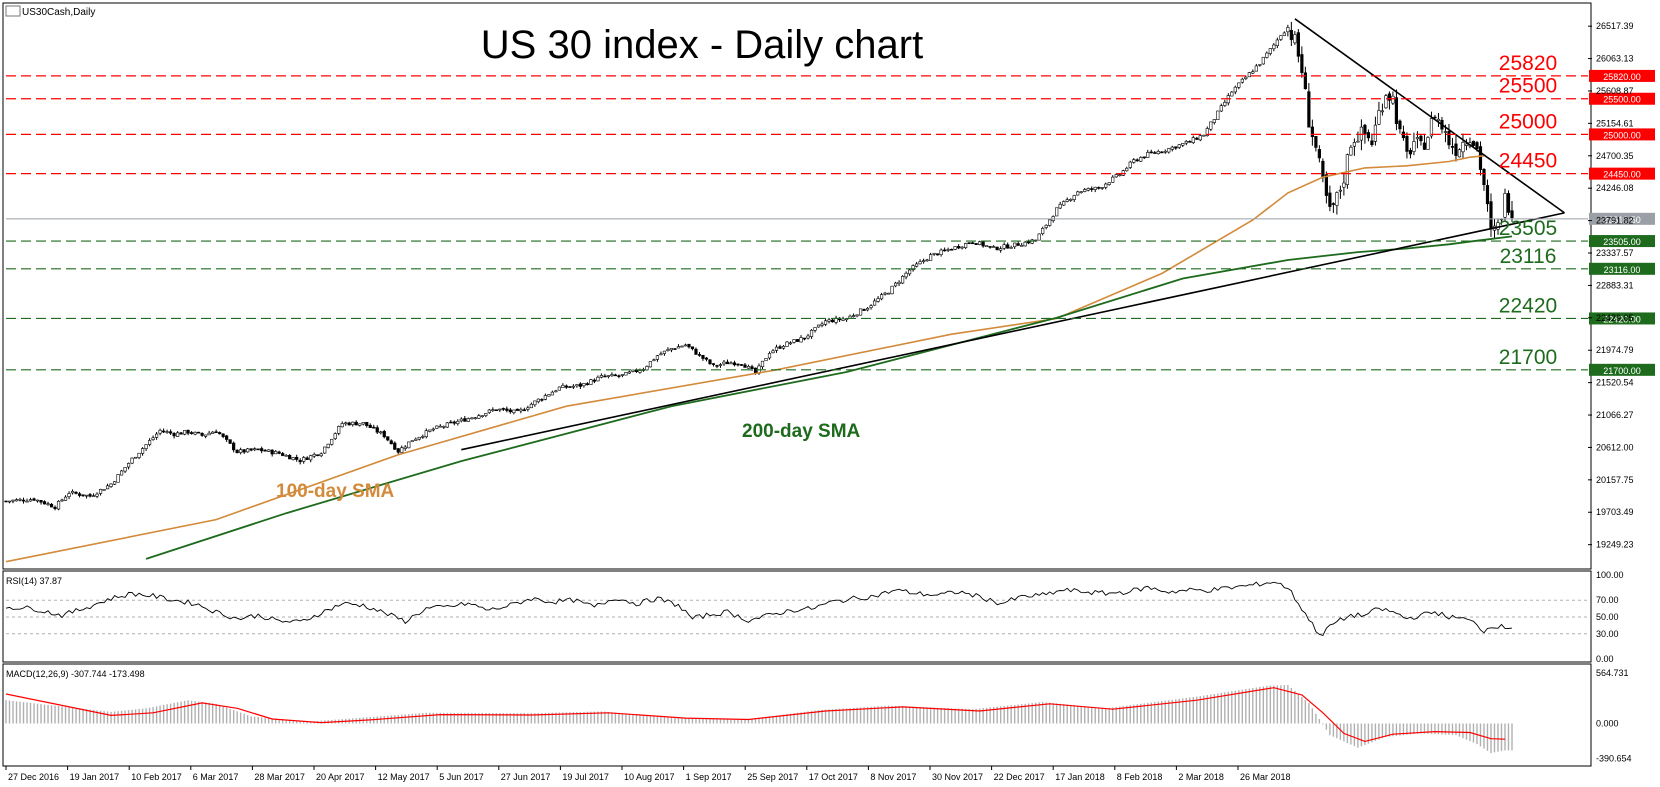  What do you see at coordinates (1615, 91) in the screenshot?
I see `price-axis-label: 25608.87` at bounding box center [1615, 91].